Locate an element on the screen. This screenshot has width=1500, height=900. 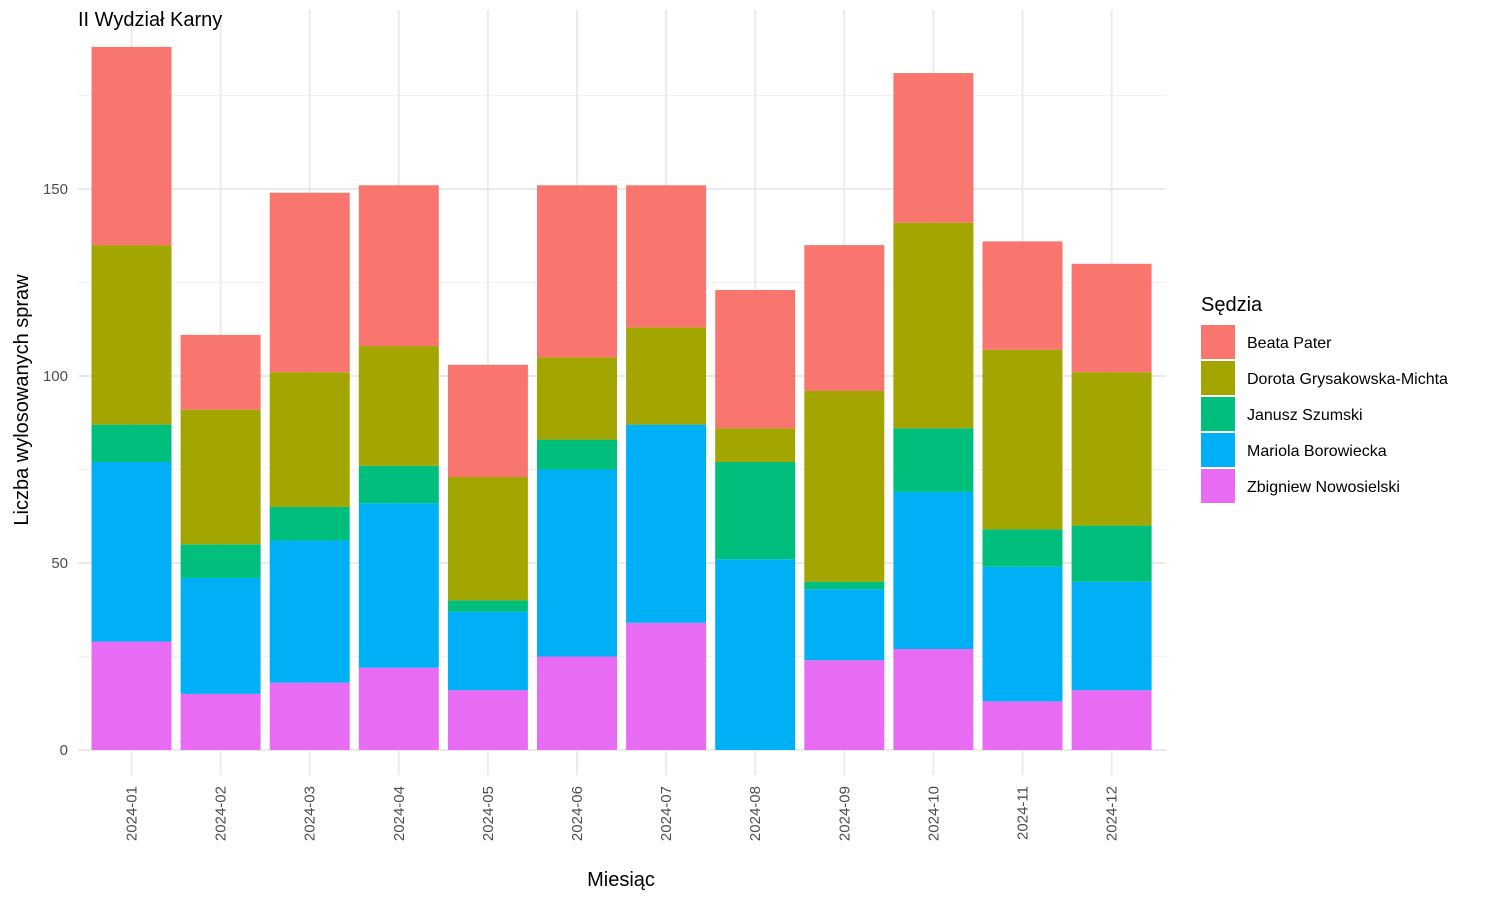
y-axis-ticks: 0 50 100 150 is located at coordinates (55, 470).